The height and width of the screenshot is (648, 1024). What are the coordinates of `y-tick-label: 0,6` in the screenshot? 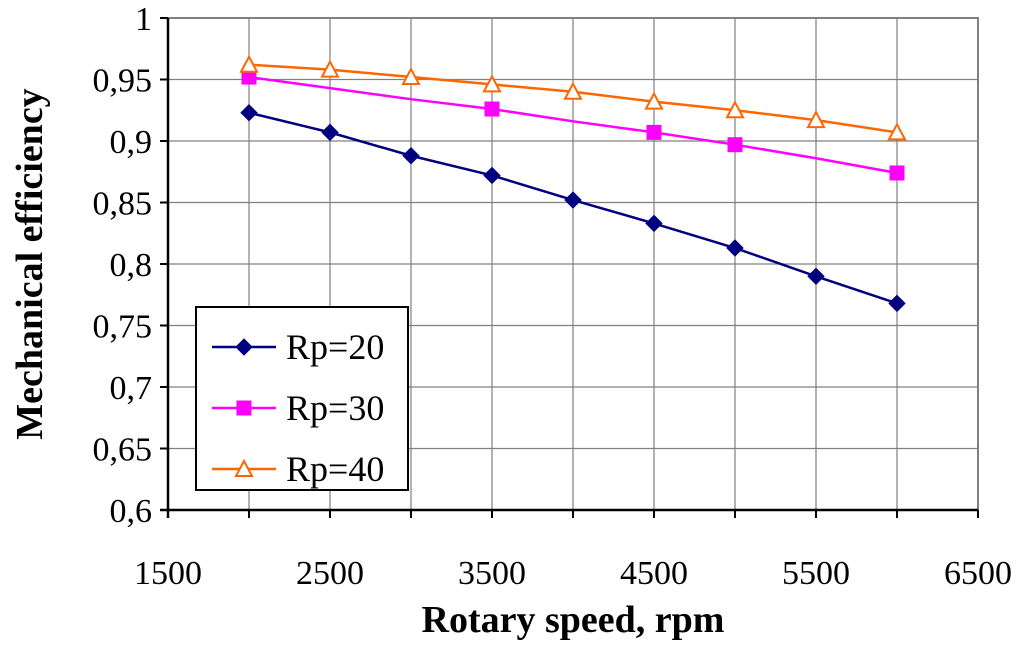 It's located at (131, 511).